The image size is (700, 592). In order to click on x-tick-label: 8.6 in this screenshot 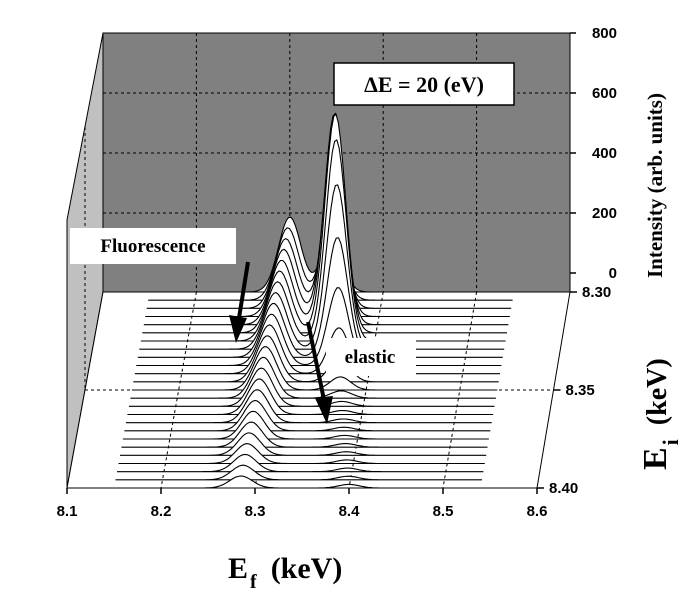, I will do `click(537, 511)`.